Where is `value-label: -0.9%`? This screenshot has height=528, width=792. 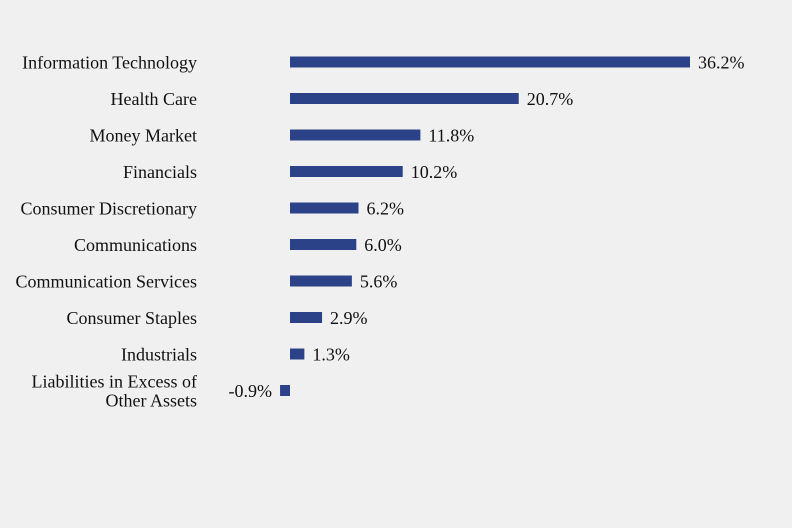 value-label: -0.9% is located at coordinates (251, 391).